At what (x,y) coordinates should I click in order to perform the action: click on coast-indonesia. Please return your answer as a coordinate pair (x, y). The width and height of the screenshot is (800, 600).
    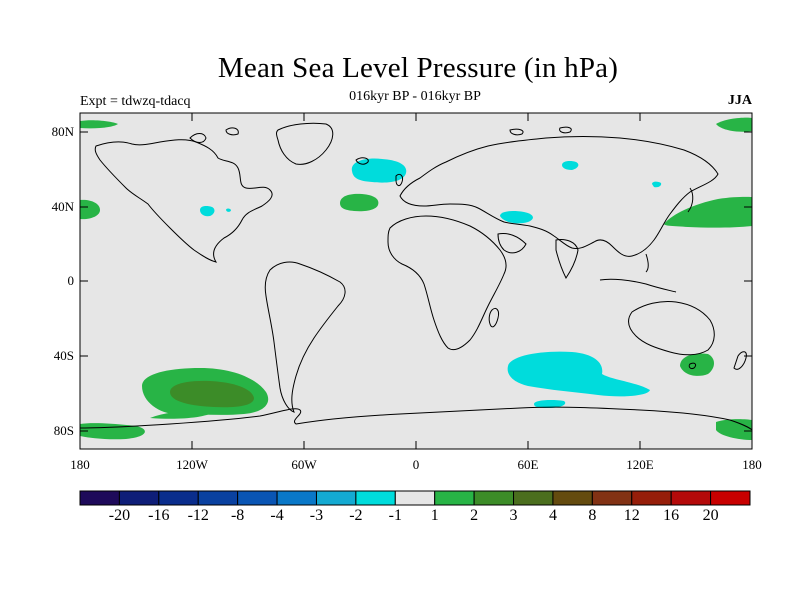
    Looking at the image, I should click on (638, 285).